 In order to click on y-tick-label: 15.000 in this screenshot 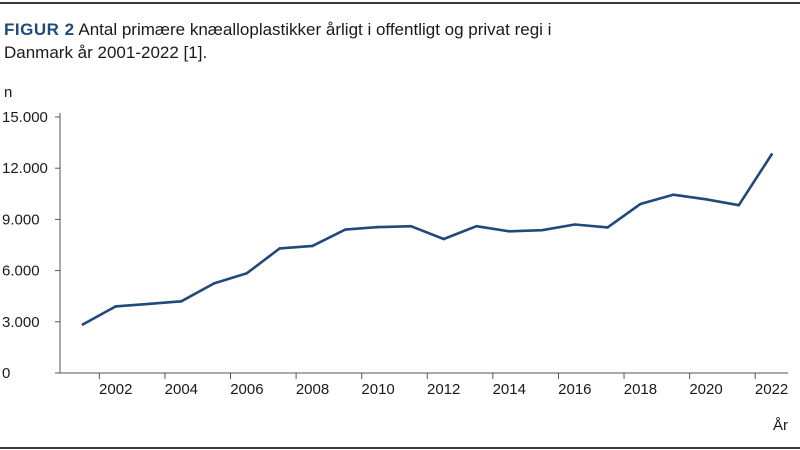, I will do `click(25, 117)`.